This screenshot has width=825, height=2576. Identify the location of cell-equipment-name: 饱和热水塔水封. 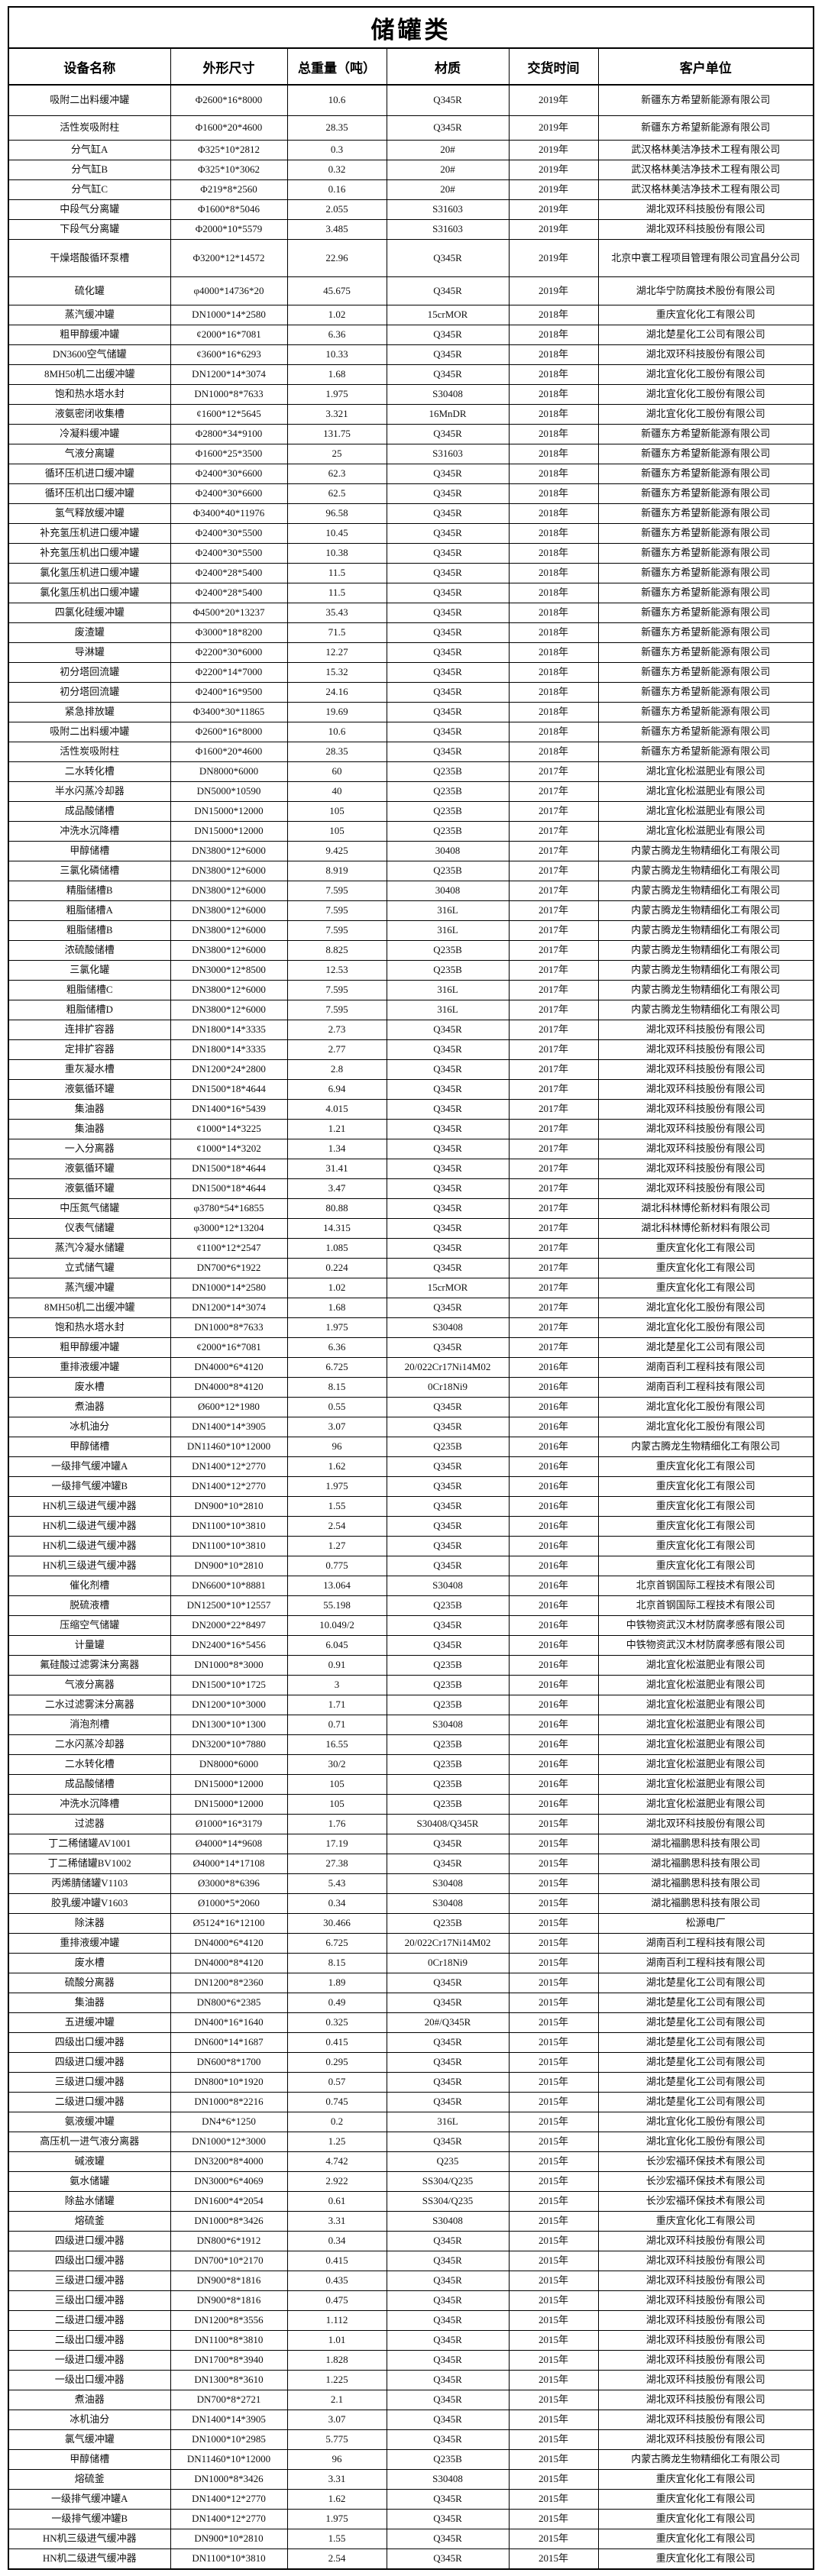
(89, 1327).